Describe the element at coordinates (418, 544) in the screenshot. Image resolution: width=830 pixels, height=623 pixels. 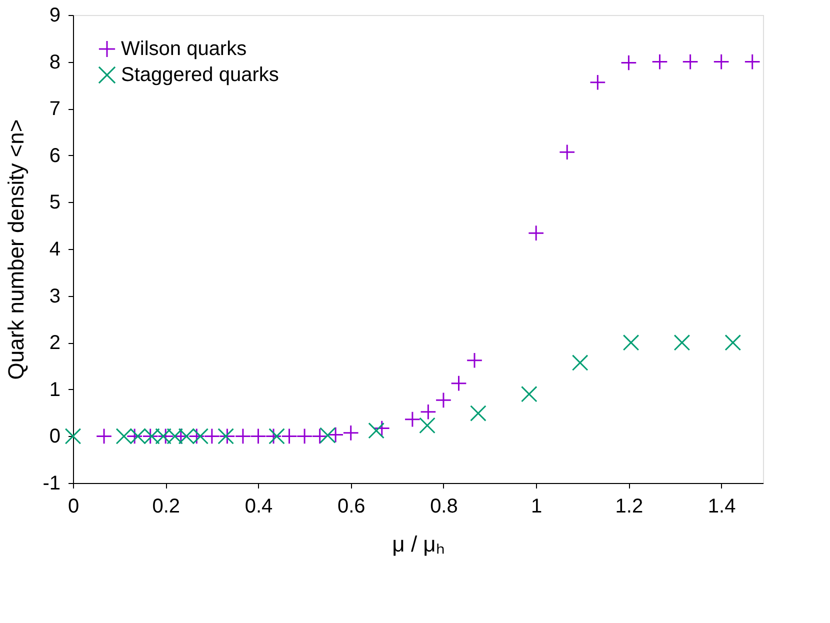
I see `x-axis-title: μ / μₕ` at that location.